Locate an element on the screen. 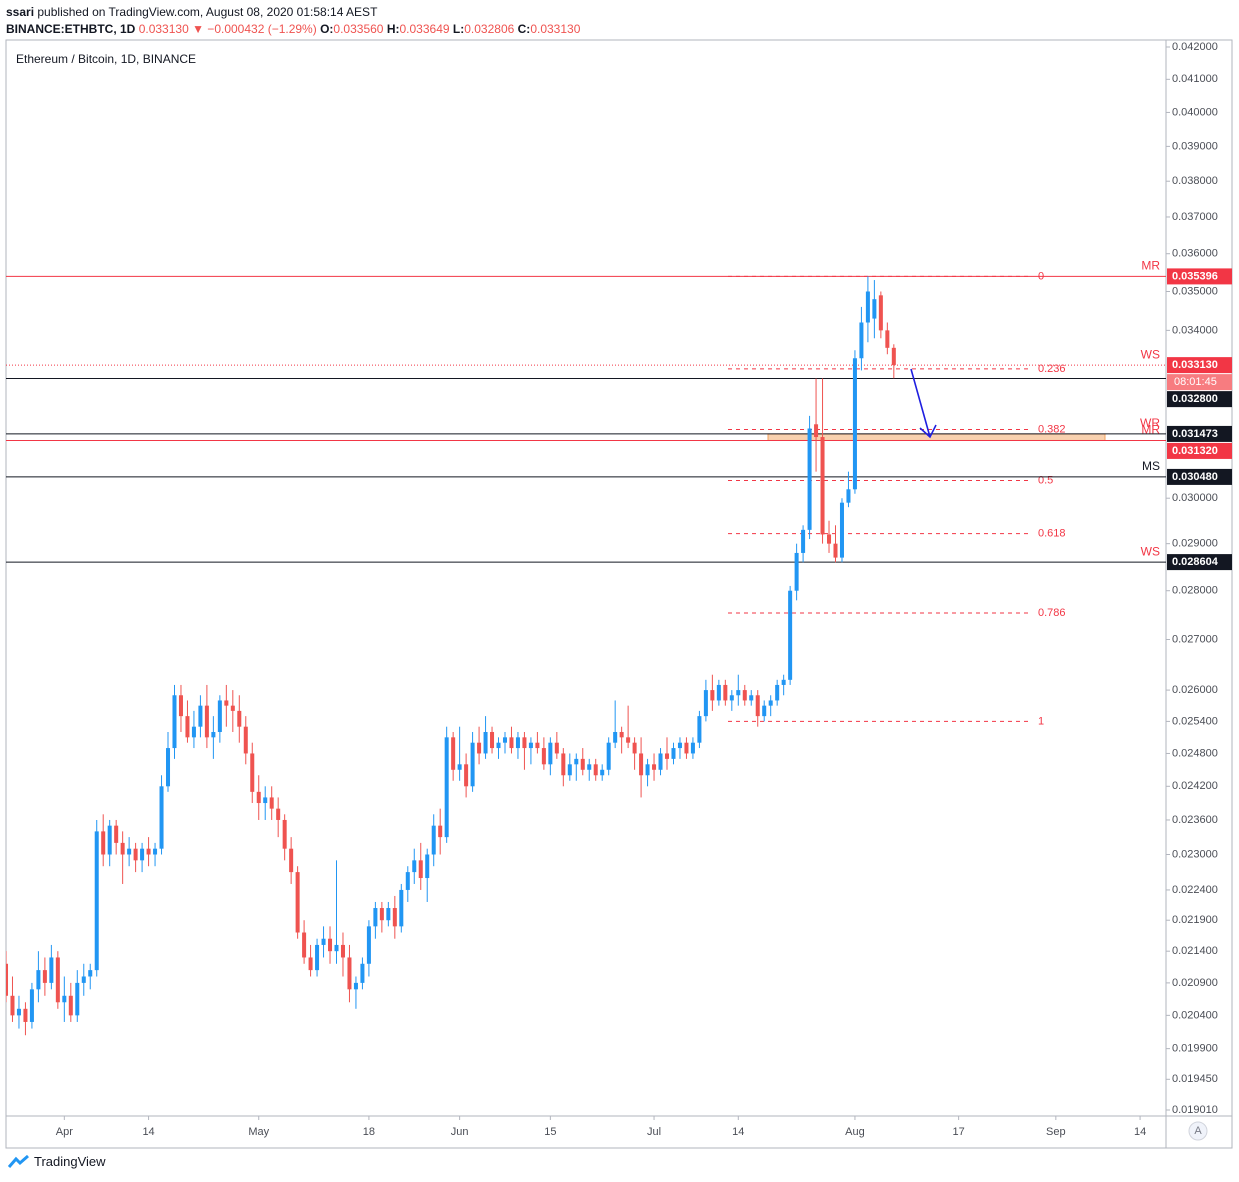 Image resolution: width=1239 pixels, height=1182 pixels. y-tick-label: 0.037000 is located at coordinates (1195, 217).